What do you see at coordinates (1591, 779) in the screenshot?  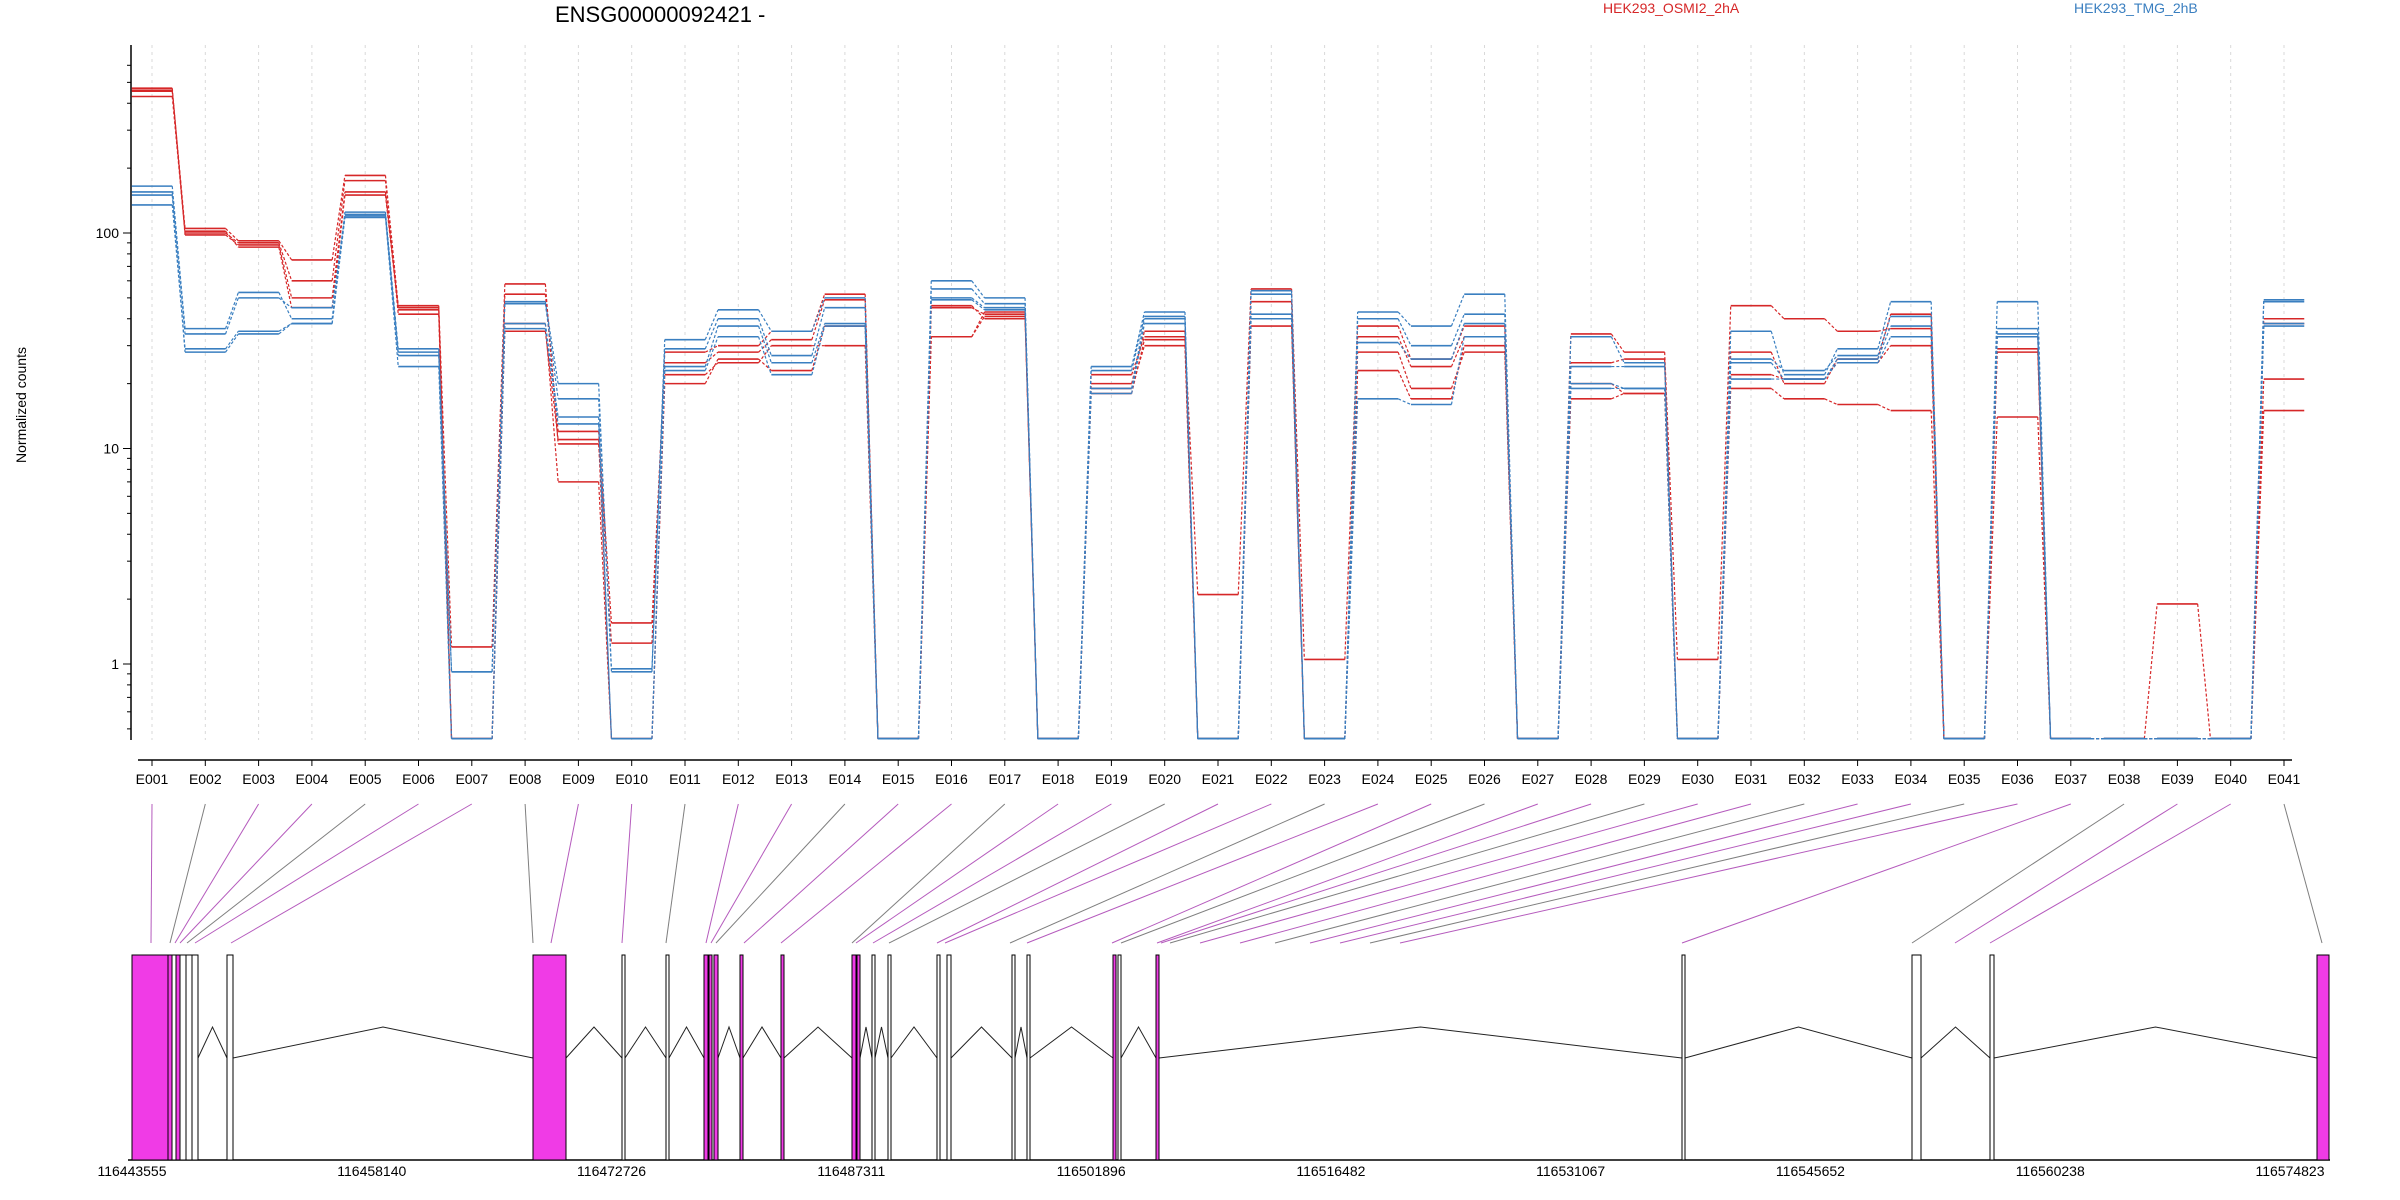 I see `x-tick-label: E028` at bounding box center [1591, 779].